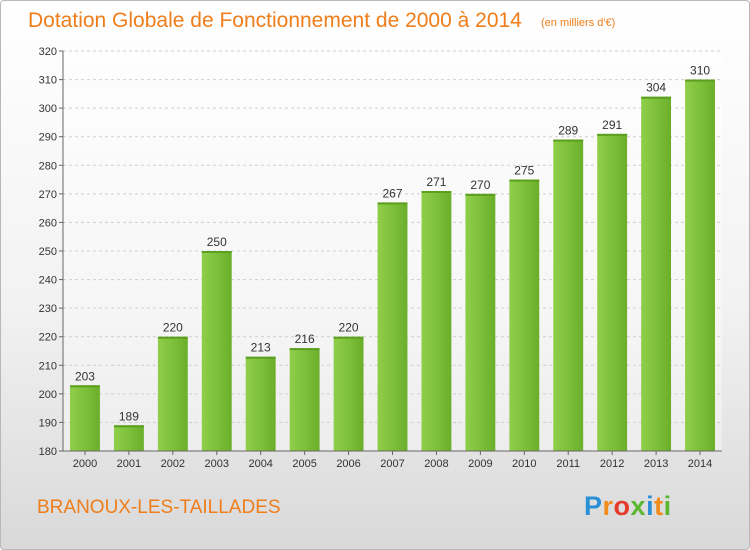 This screenshot has height=550, width=750. Describe the element at coordinates (656, 273) in the screenshot. I see `bar-2013` at that location.